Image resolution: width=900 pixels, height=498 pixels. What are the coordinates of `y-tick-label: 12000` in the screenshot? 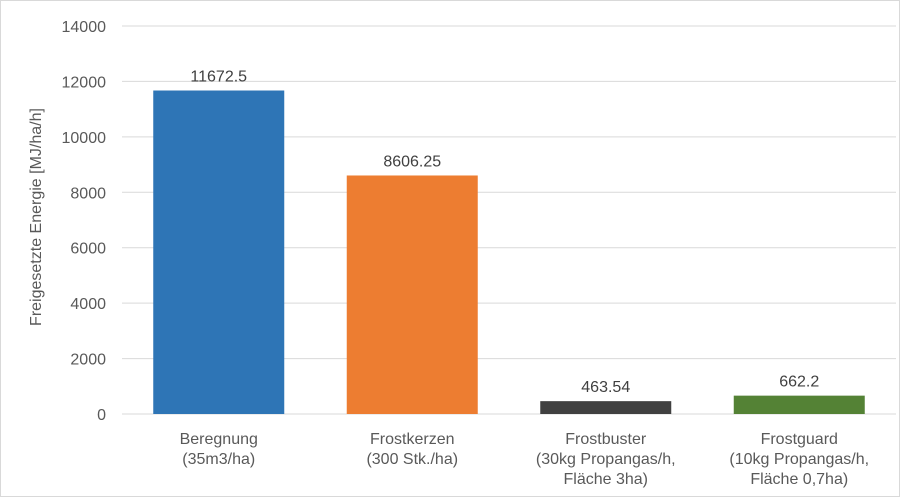 It's located at (84, 82).